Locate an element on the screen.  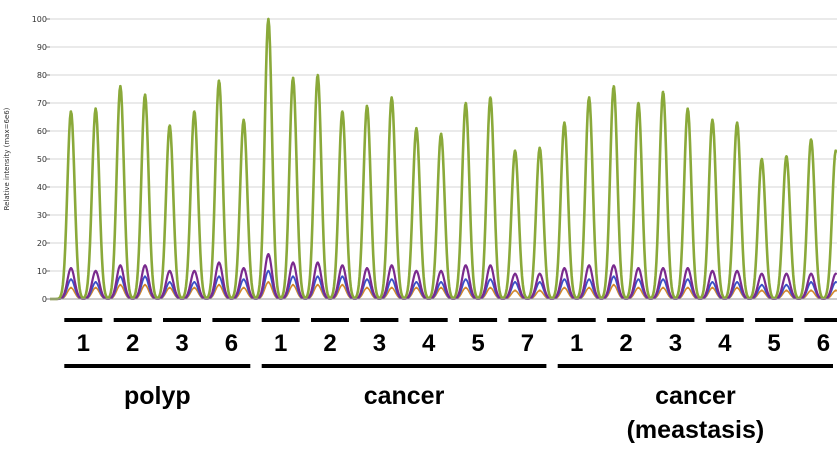
group-label: polyp is located at coordinates (157, 396).